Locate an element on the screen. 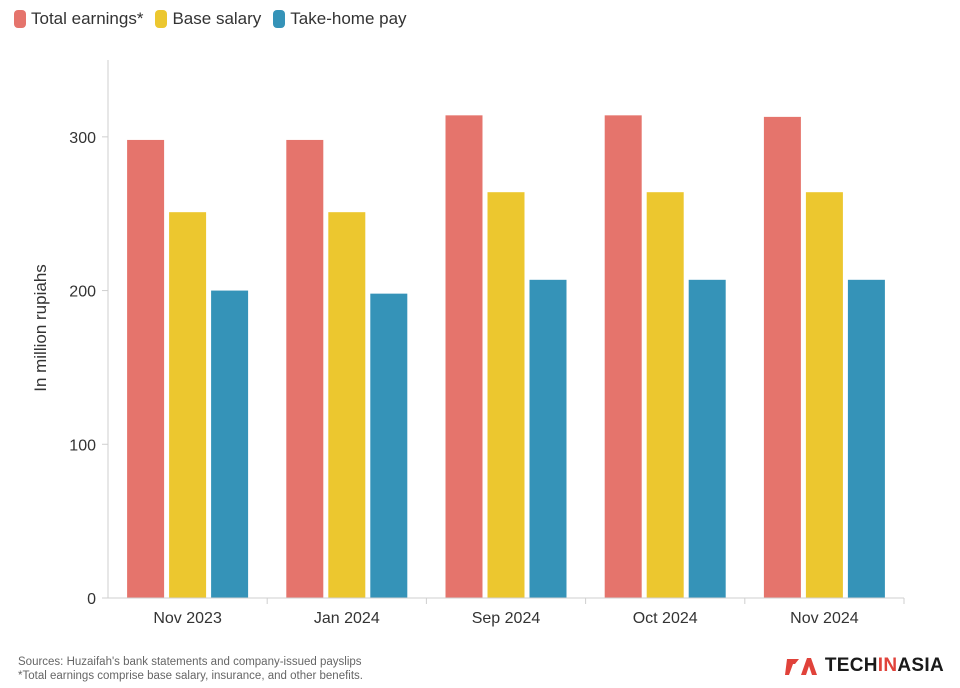 This screenshot has height=688, width=960. x-tick-label: Sep 2024 is located at coordinates (506, 618).